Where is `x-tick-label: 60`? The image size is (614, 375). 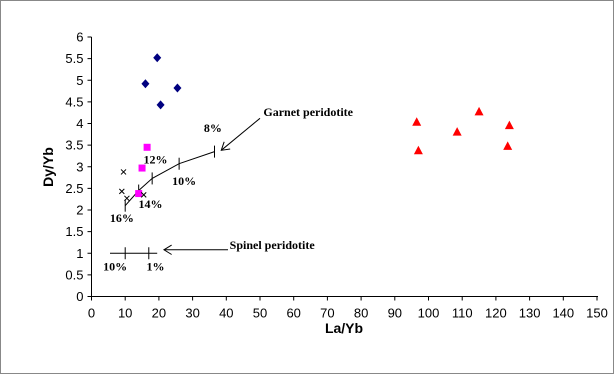
x-tick-label: 60 is located at coordinates (293, 313).